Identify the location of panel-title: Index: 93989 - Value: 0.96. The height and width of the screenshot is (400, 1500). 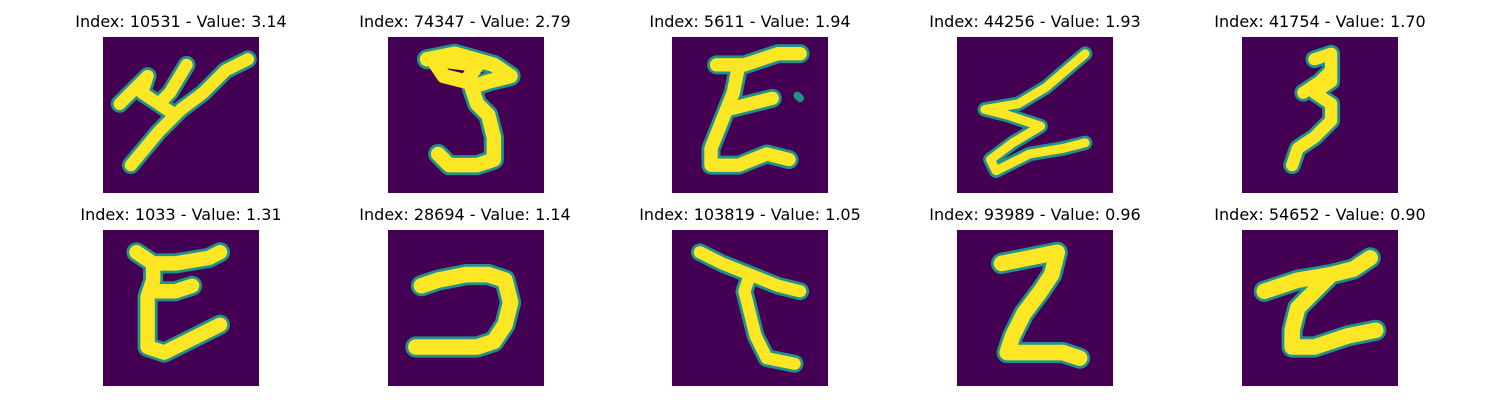
(1035, 214).